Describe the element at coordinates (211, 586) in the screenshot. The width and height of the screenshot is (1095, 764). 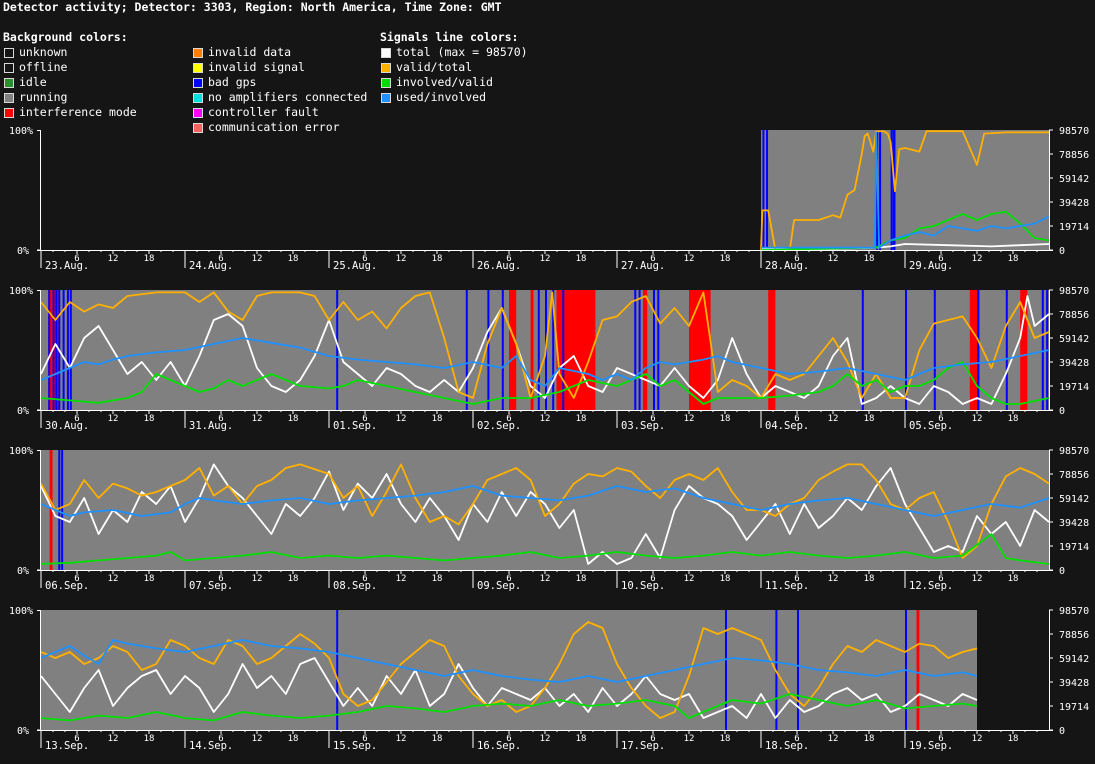
I see `day-label: 07.Sep.` at that location.